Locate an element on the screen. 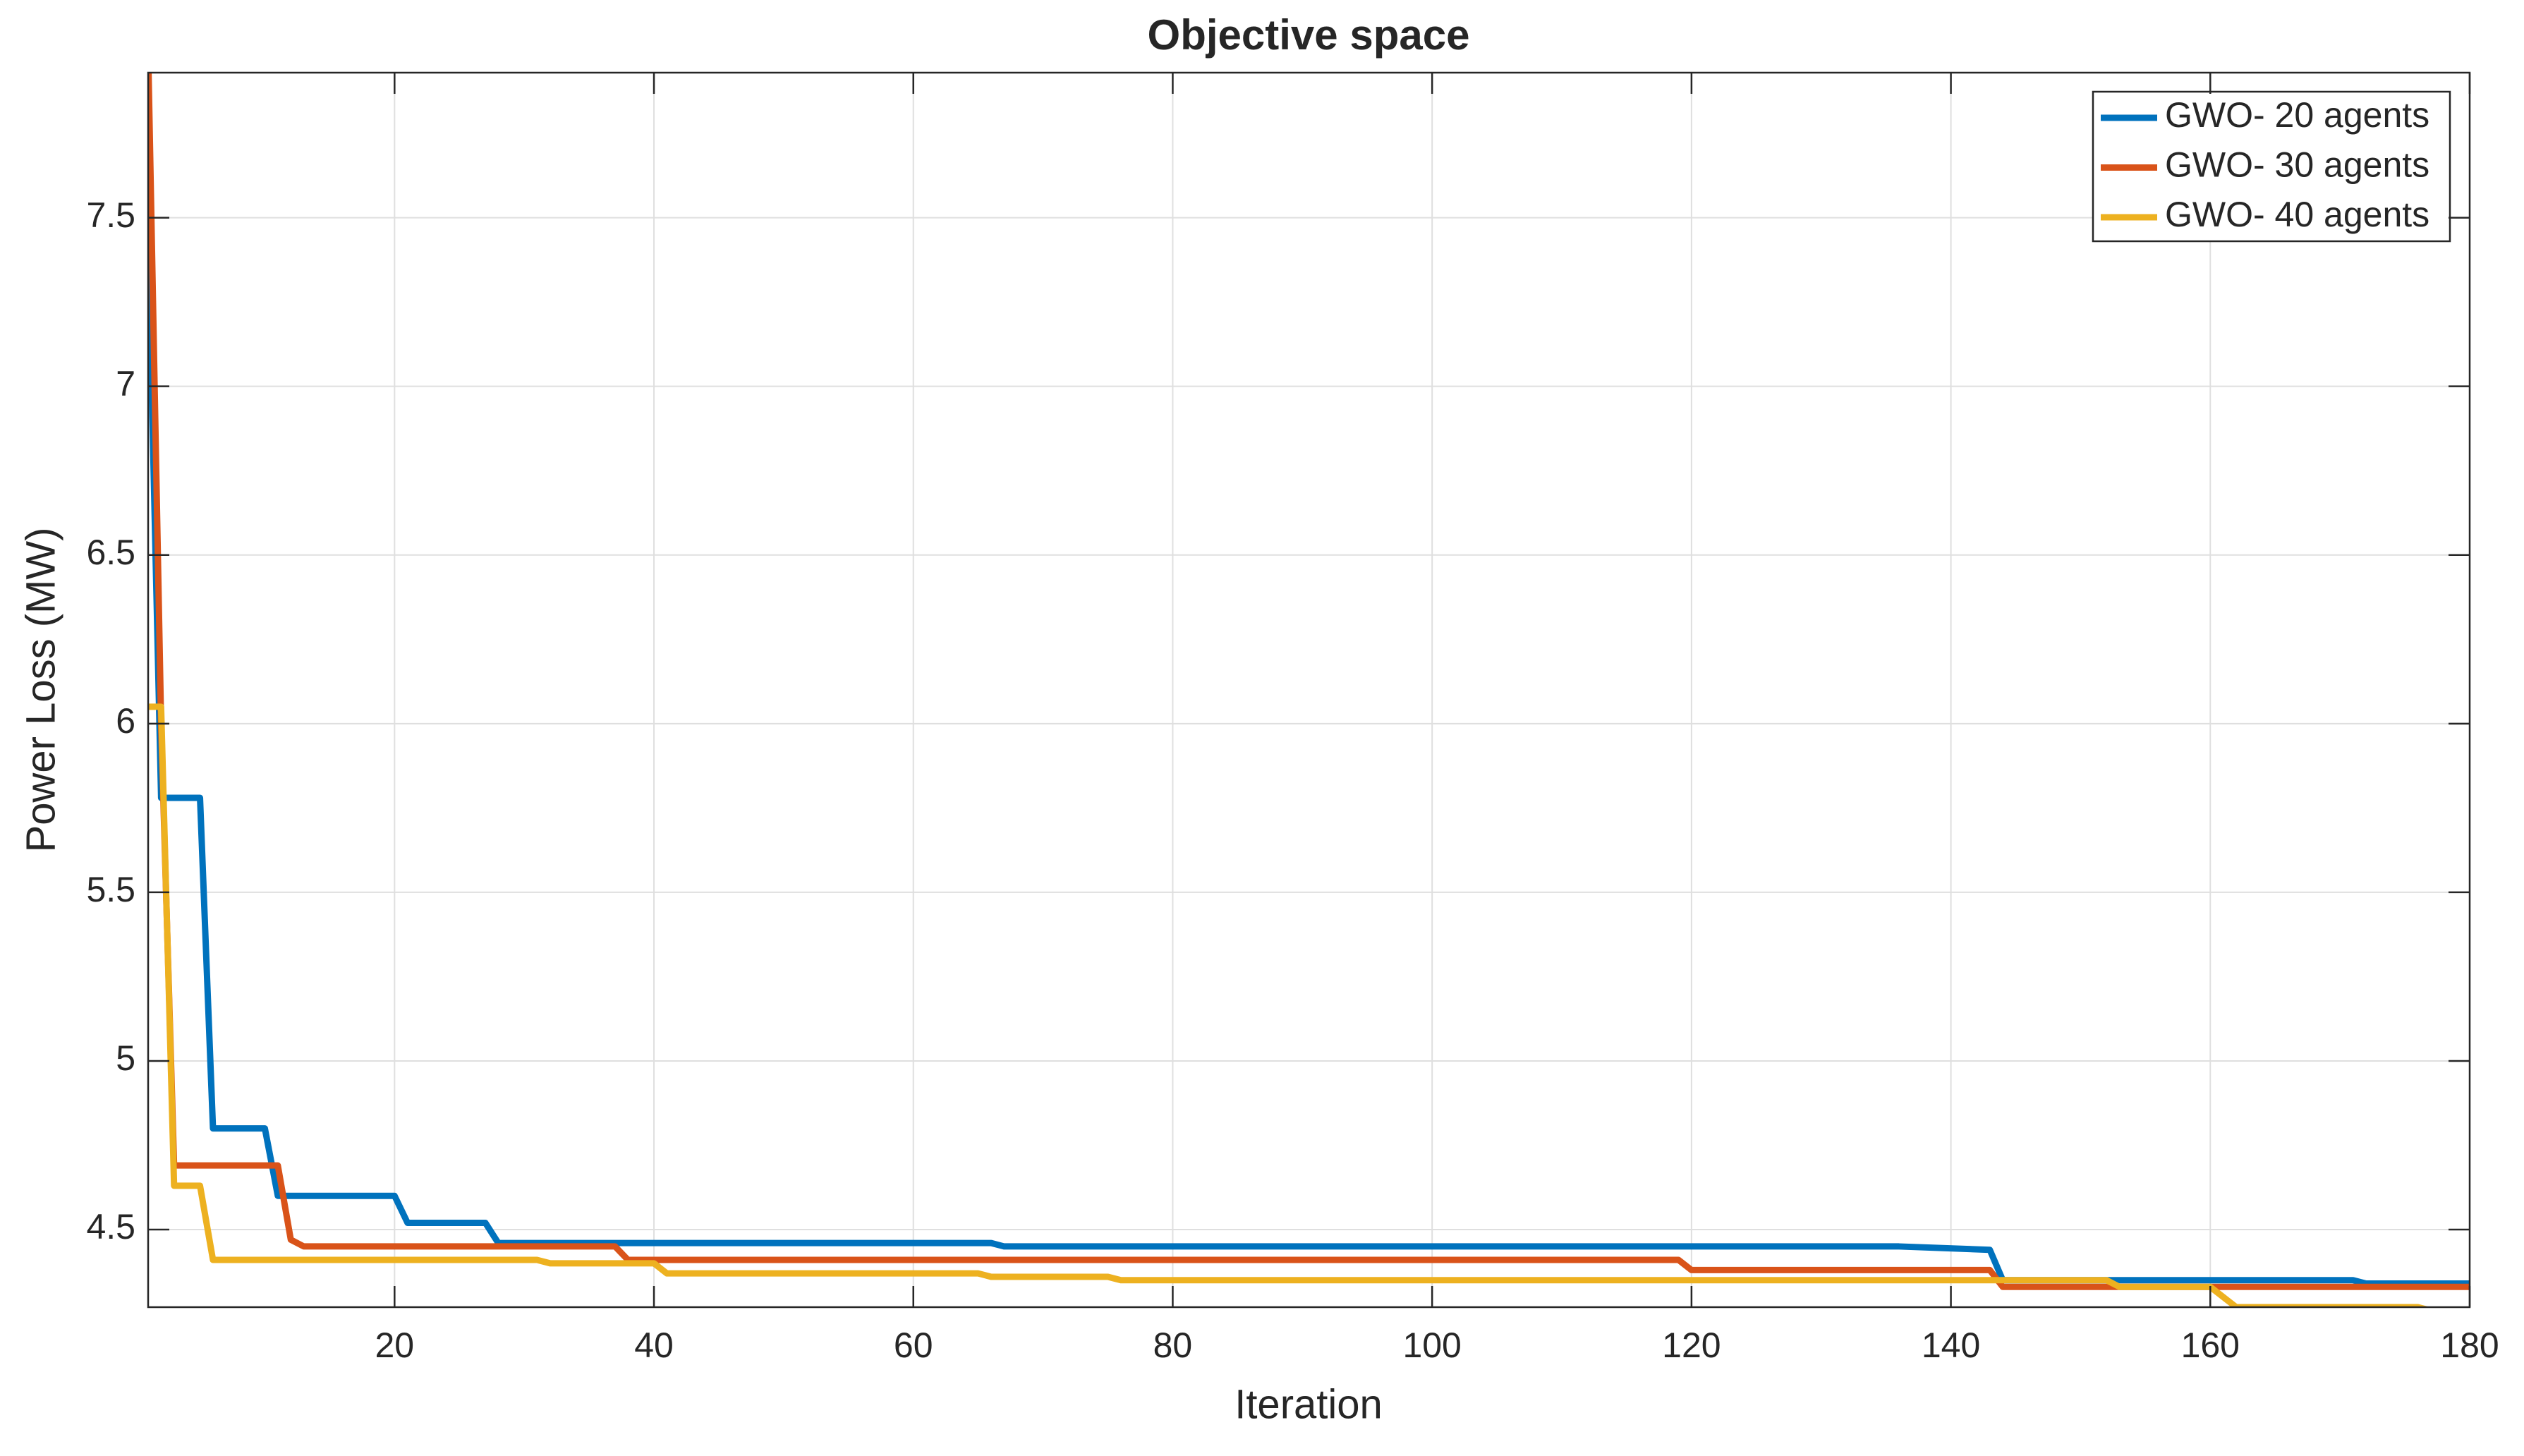 Image resolution: width=2524 pixels, height=1456 pixels. y-tick-label: 4.5 is located at coordinates (111, 1227).